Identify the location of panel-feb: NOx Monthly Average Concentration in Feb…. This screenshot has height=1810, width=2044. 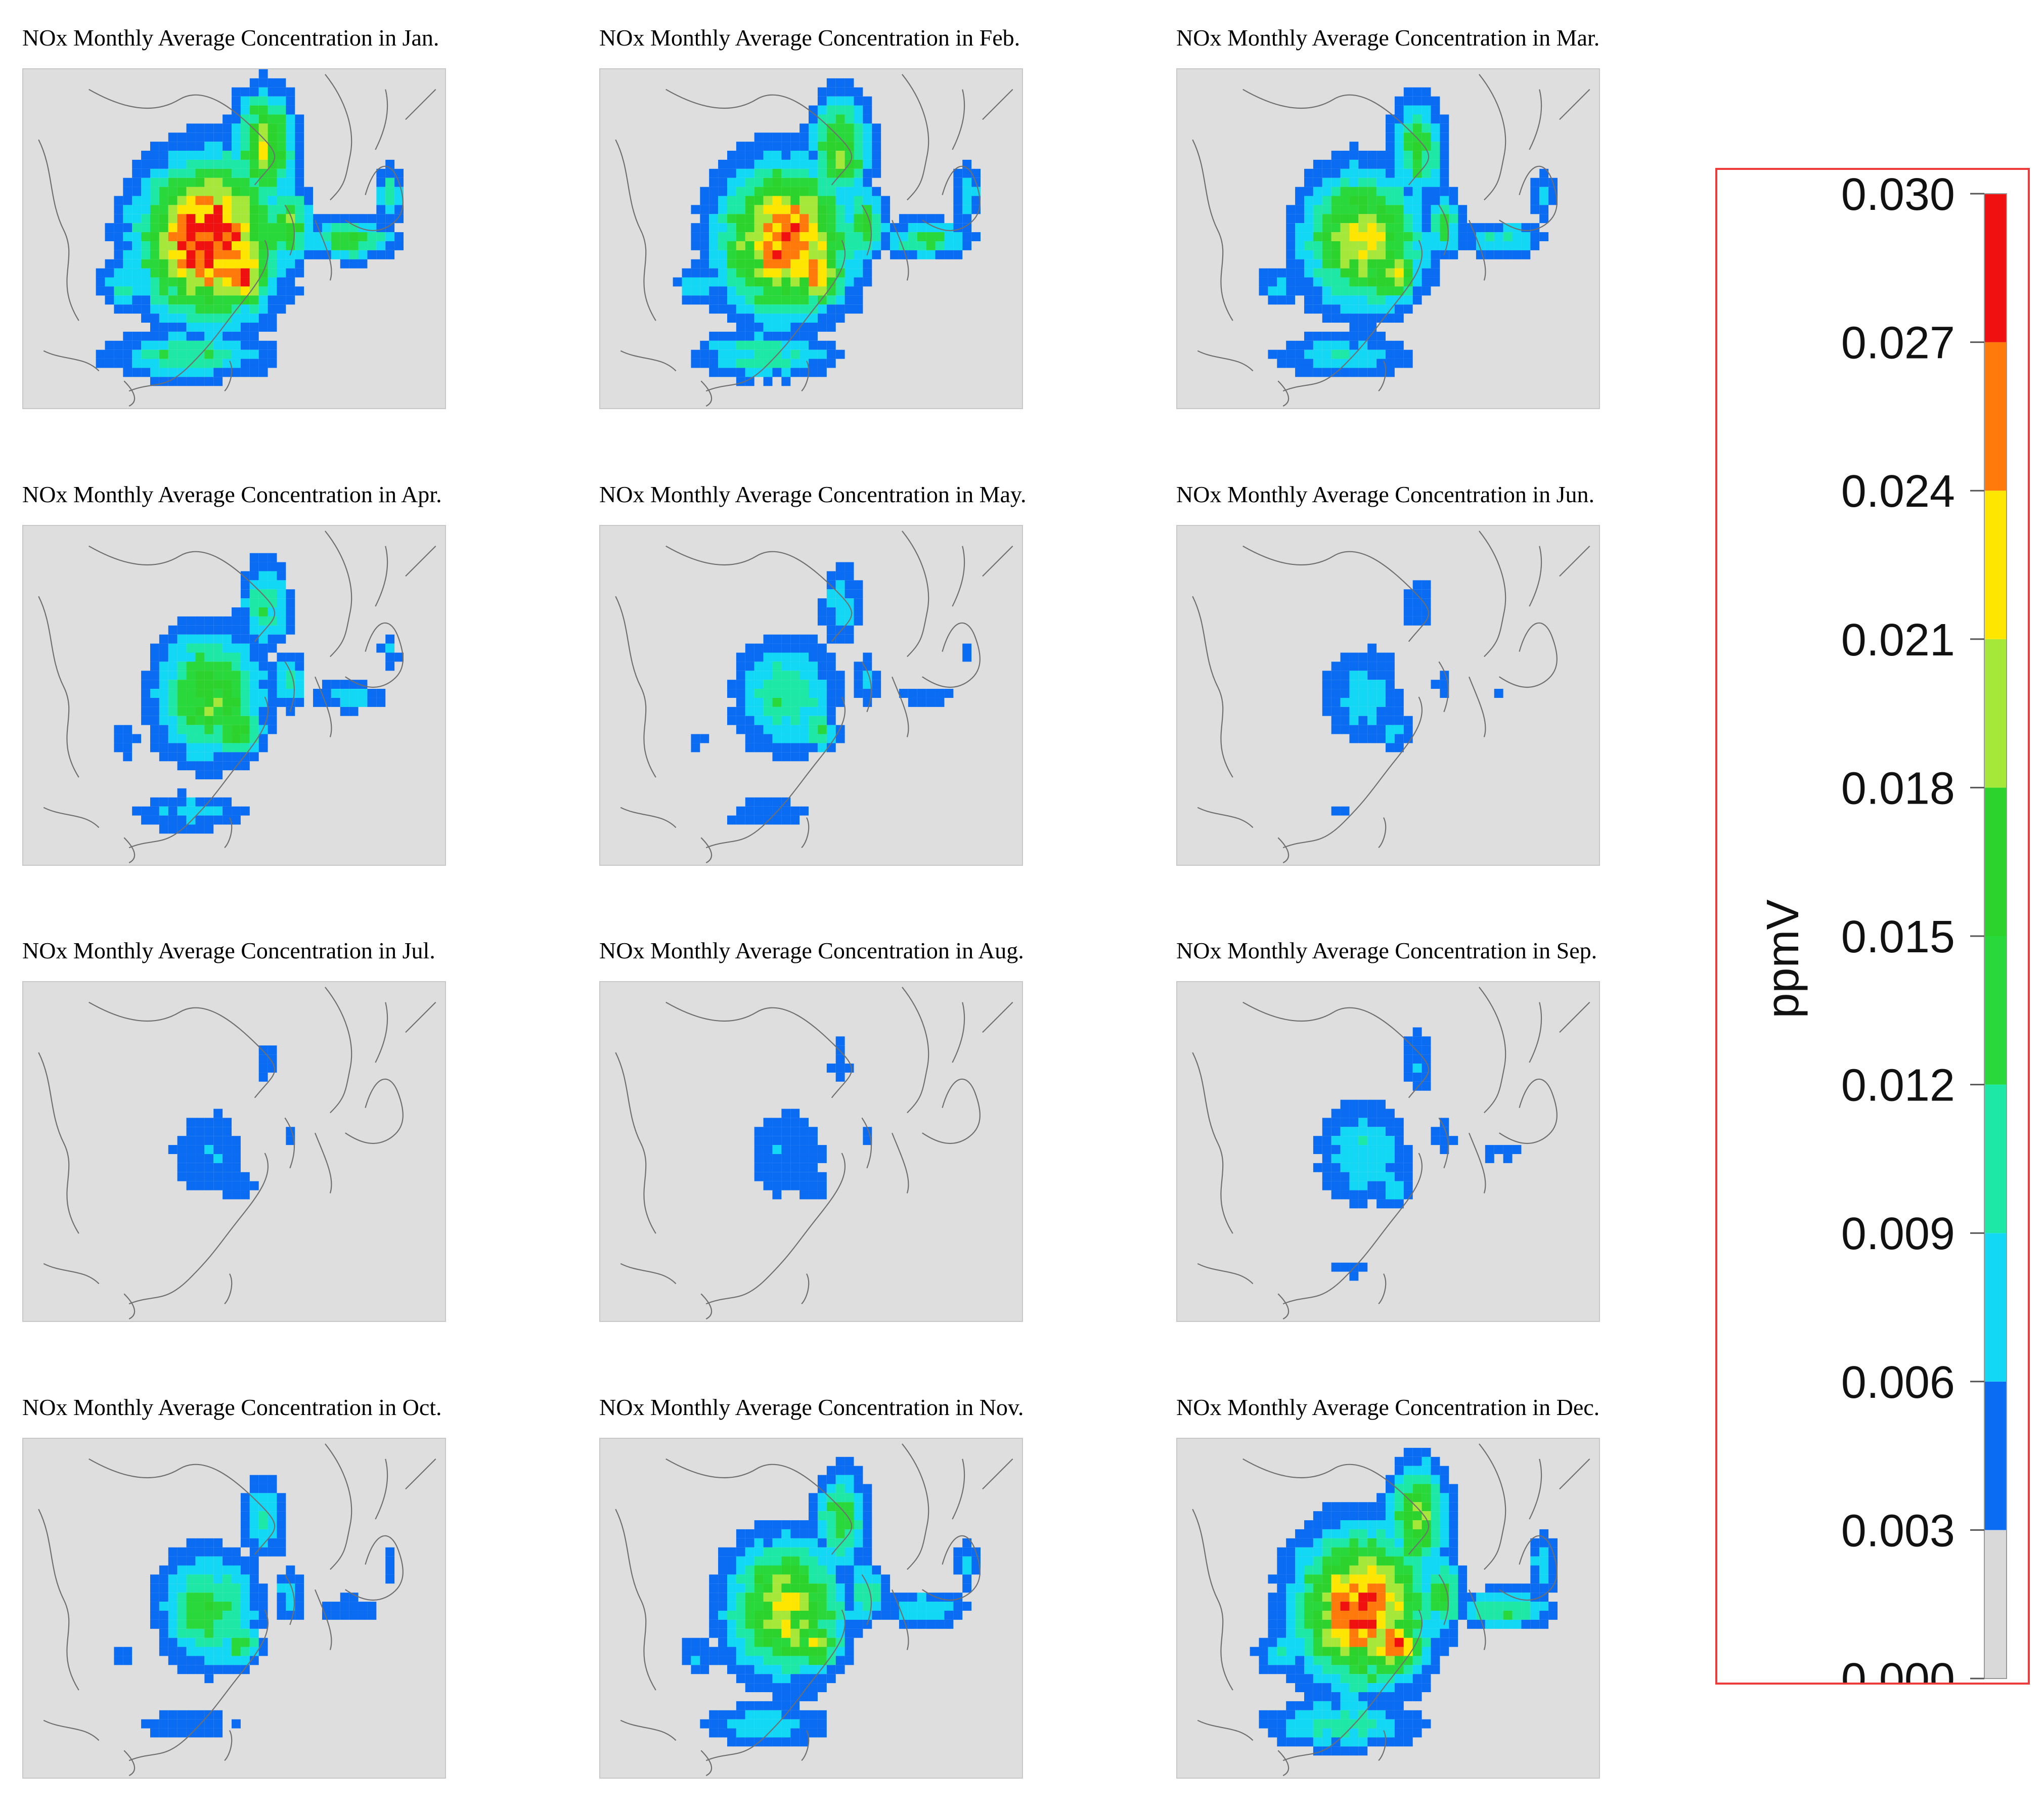
(826, 230).